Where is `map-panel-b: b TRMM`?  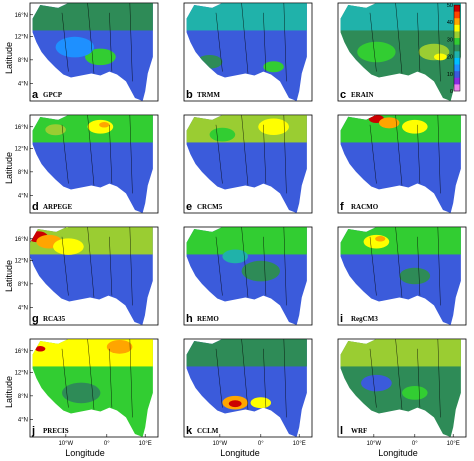
map-panel-b: b TRMM is located at coordinates (248, 52).